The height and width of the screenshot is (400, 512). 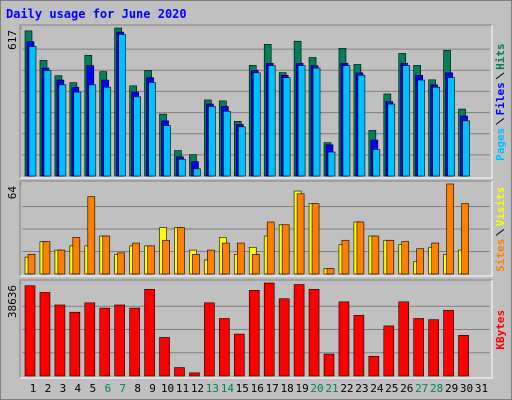 What do you see at coordinates (228, 388) in the screenshot?
I see `x-tick-label: 14` at bounding box center [228, 388].